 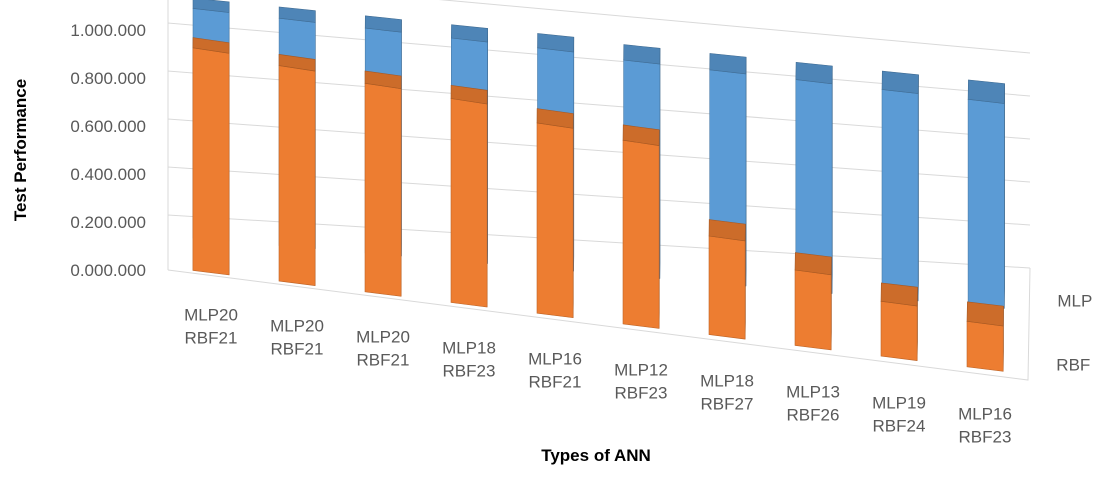 What do you see at coordinates (108, 270) in the screenshot?
I see `y-tick-label: 0.000.000` at bounding box center [108, 270].